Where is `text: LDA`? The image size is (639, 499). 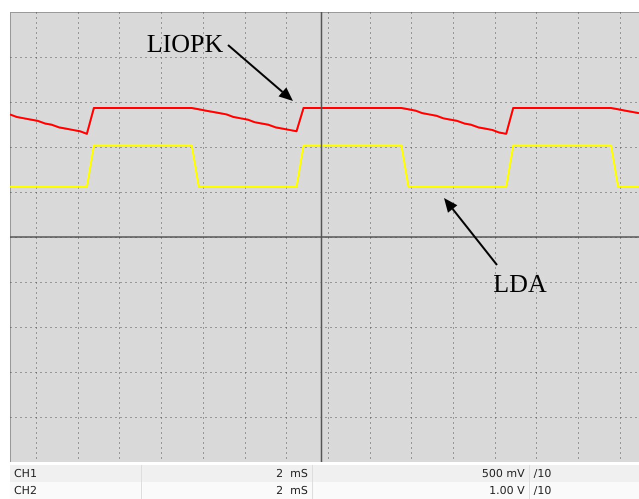 text: LDA is located at coordinates (520, 283).